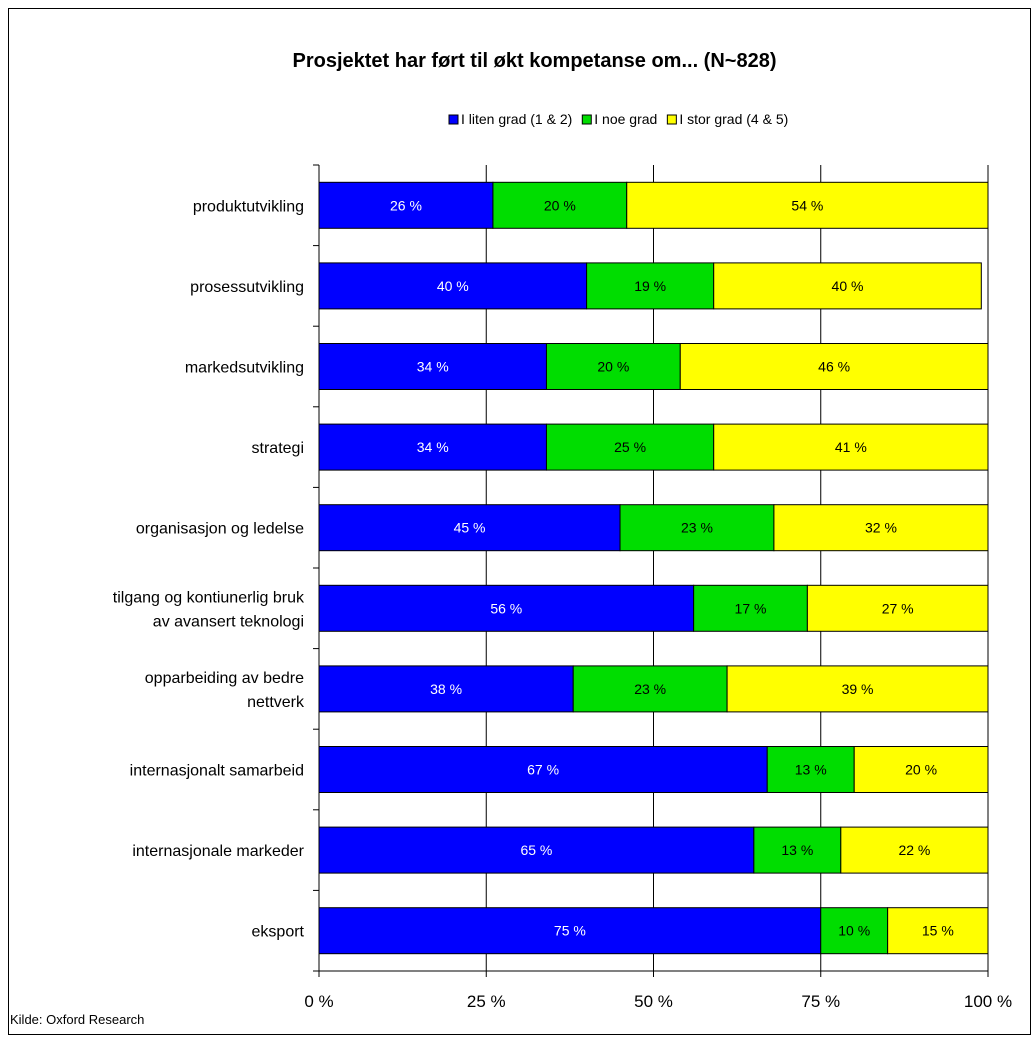 The height and width of the screenshot is (1037, 1033). I want to click on bar-label-3-1: 34 %, so click(433, 367).